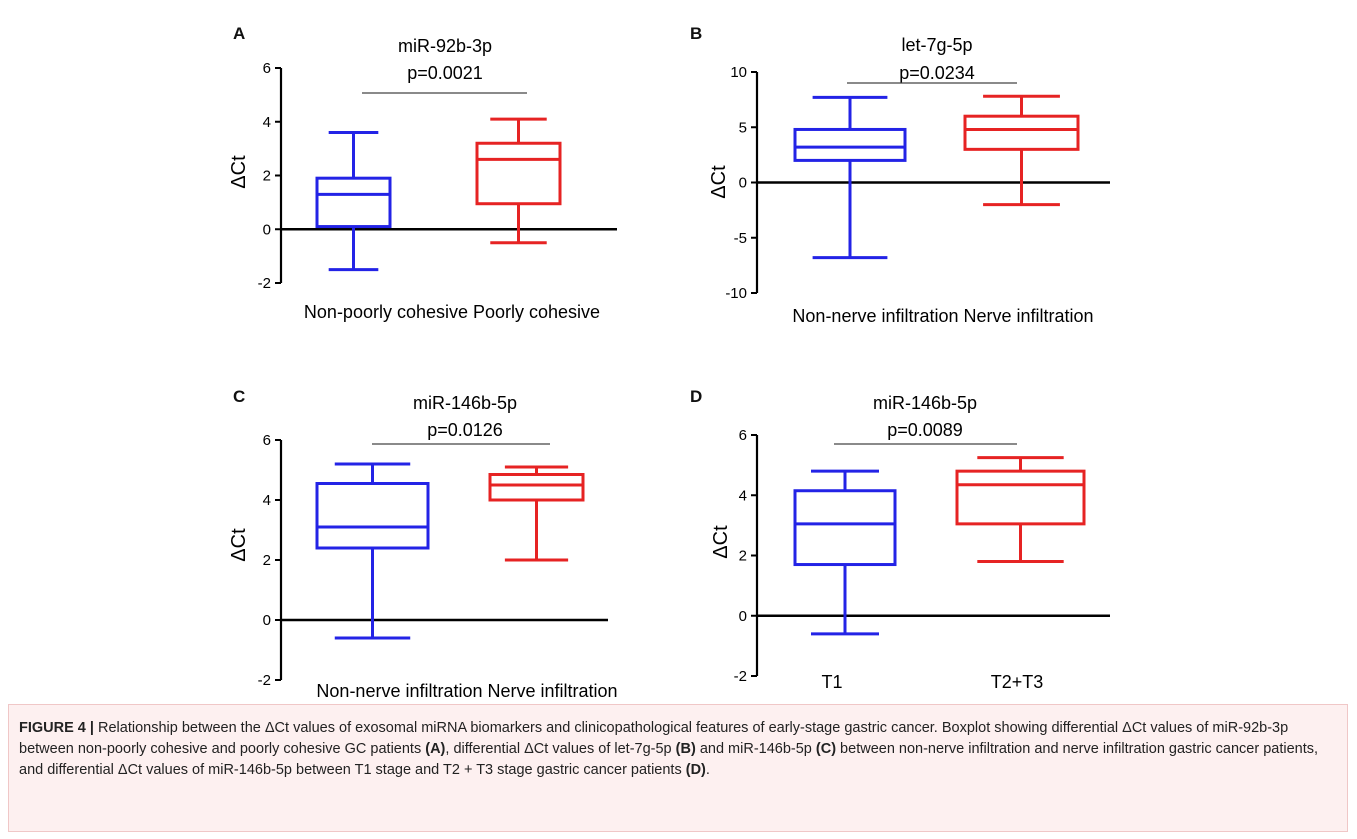 Image resolution: width=1357 pixels, height=839 pixels. Describe the element at coordinates (465, 430) in the screenshot. I see `p-value: p=0.0126` at that location.